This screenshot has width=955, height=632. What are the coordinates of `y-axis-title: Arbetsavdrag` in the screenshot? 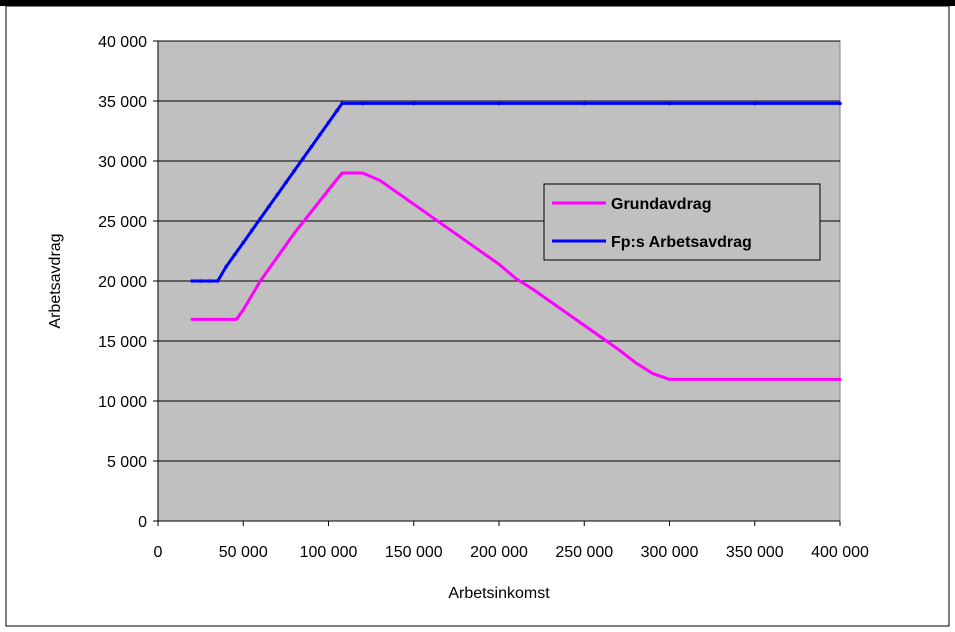 It's located at (55, 280).